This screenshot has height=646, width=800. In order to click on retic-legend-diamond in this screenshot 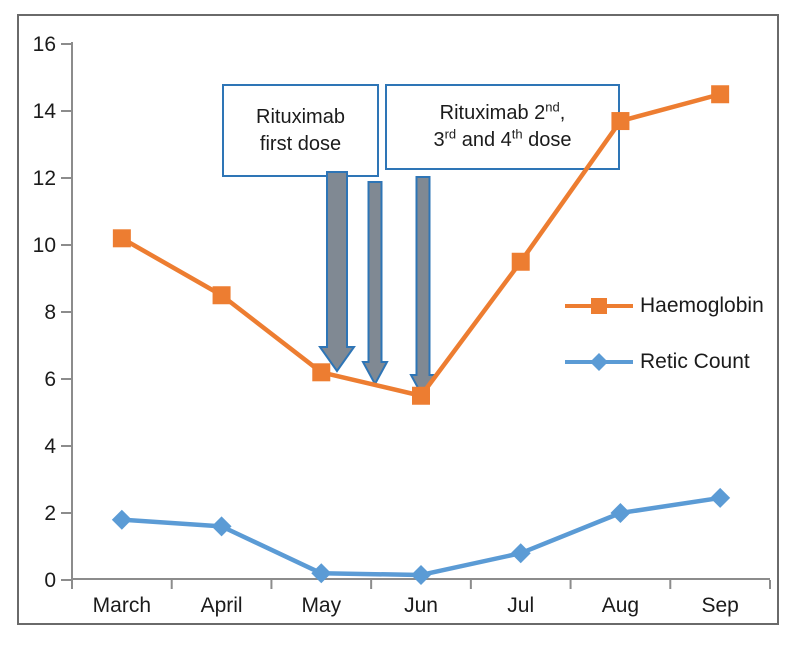, I will do `click(599, 362)`.